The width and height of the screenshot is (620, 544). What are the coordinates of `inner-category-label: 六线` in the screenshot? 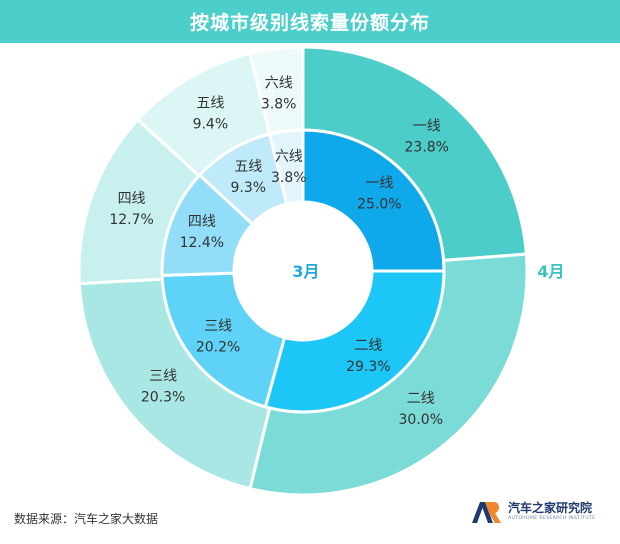 It's located at (289, 157).